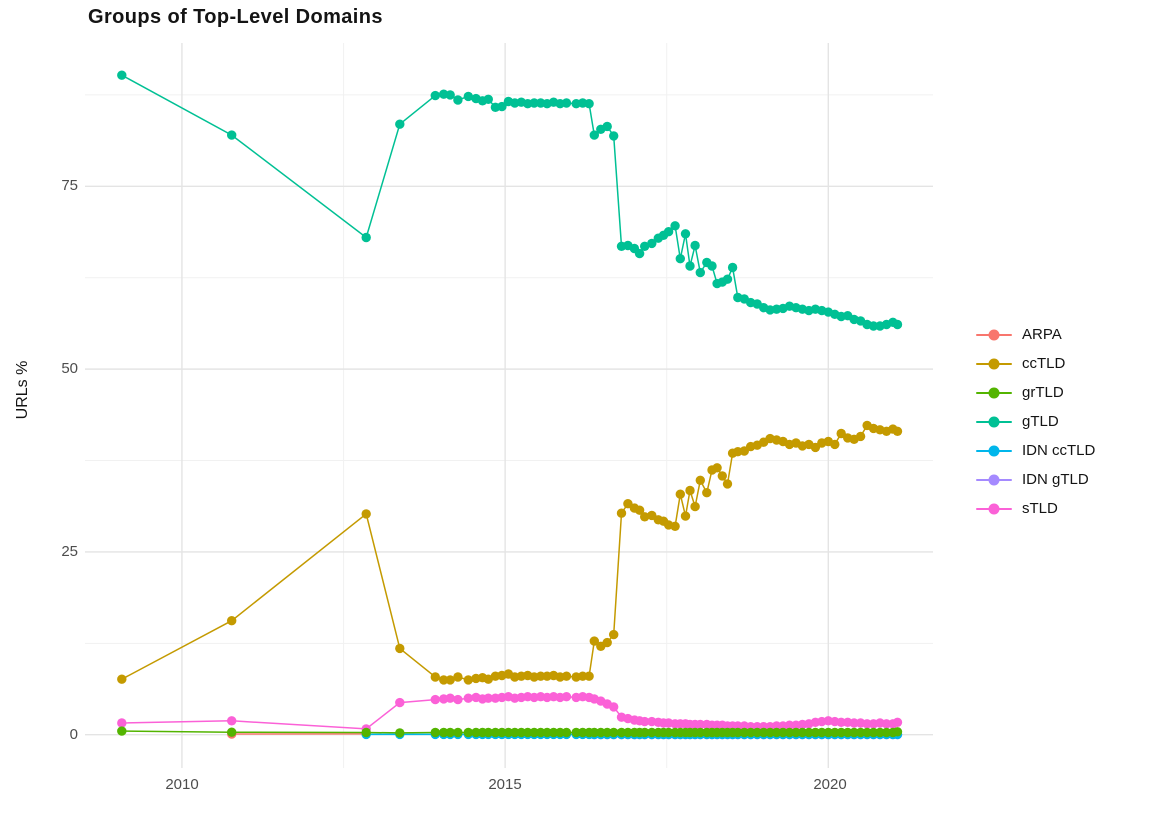 The height and width of the screenshot is (827, 1164). Describe the element at coordinates (235, 17) in the screenshot. I see `chart-title: Groups of Top-Level Domains` at that location.